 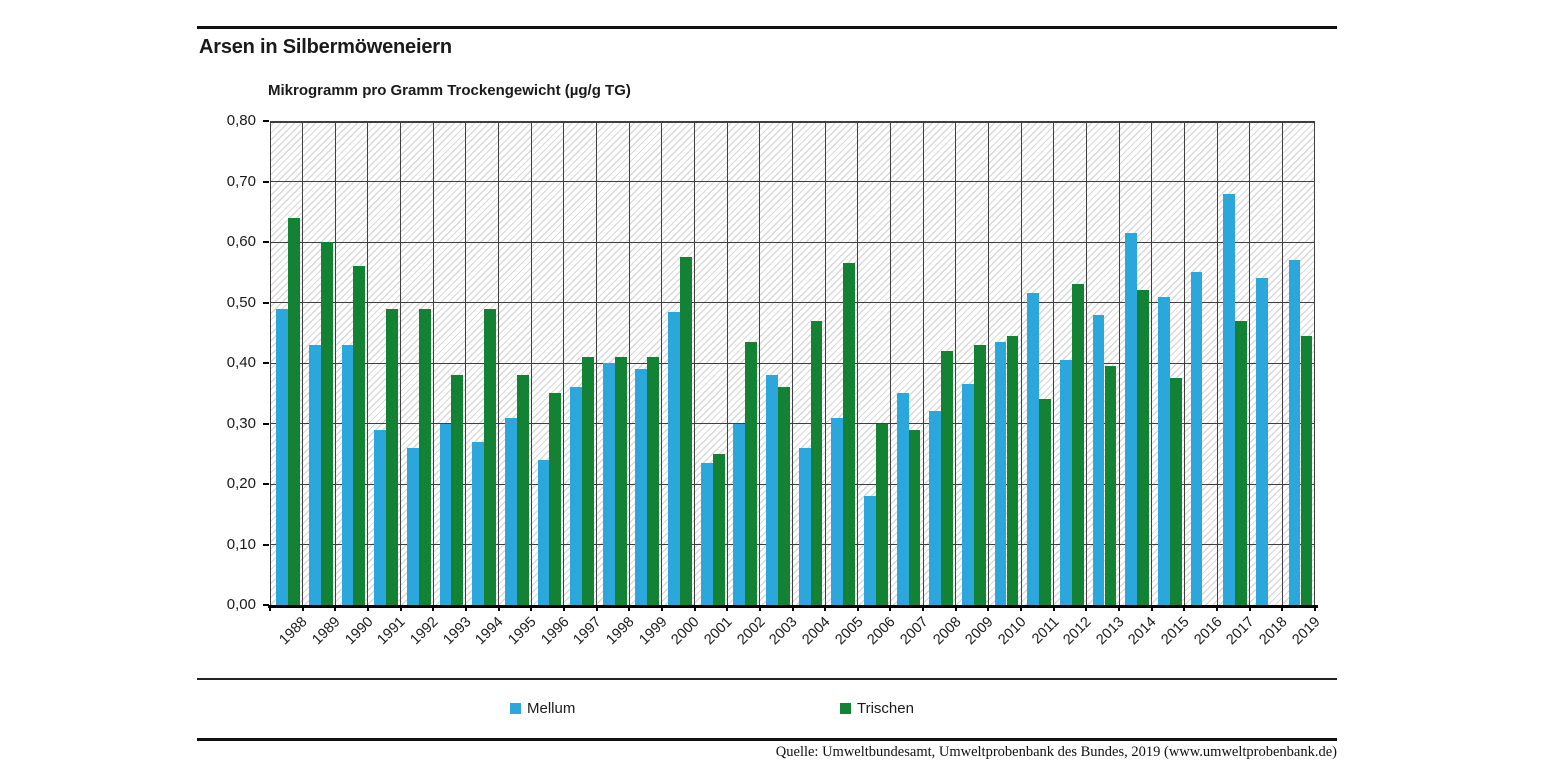 I want to click on bar-trischen-1999, so click(x=653, y=481).